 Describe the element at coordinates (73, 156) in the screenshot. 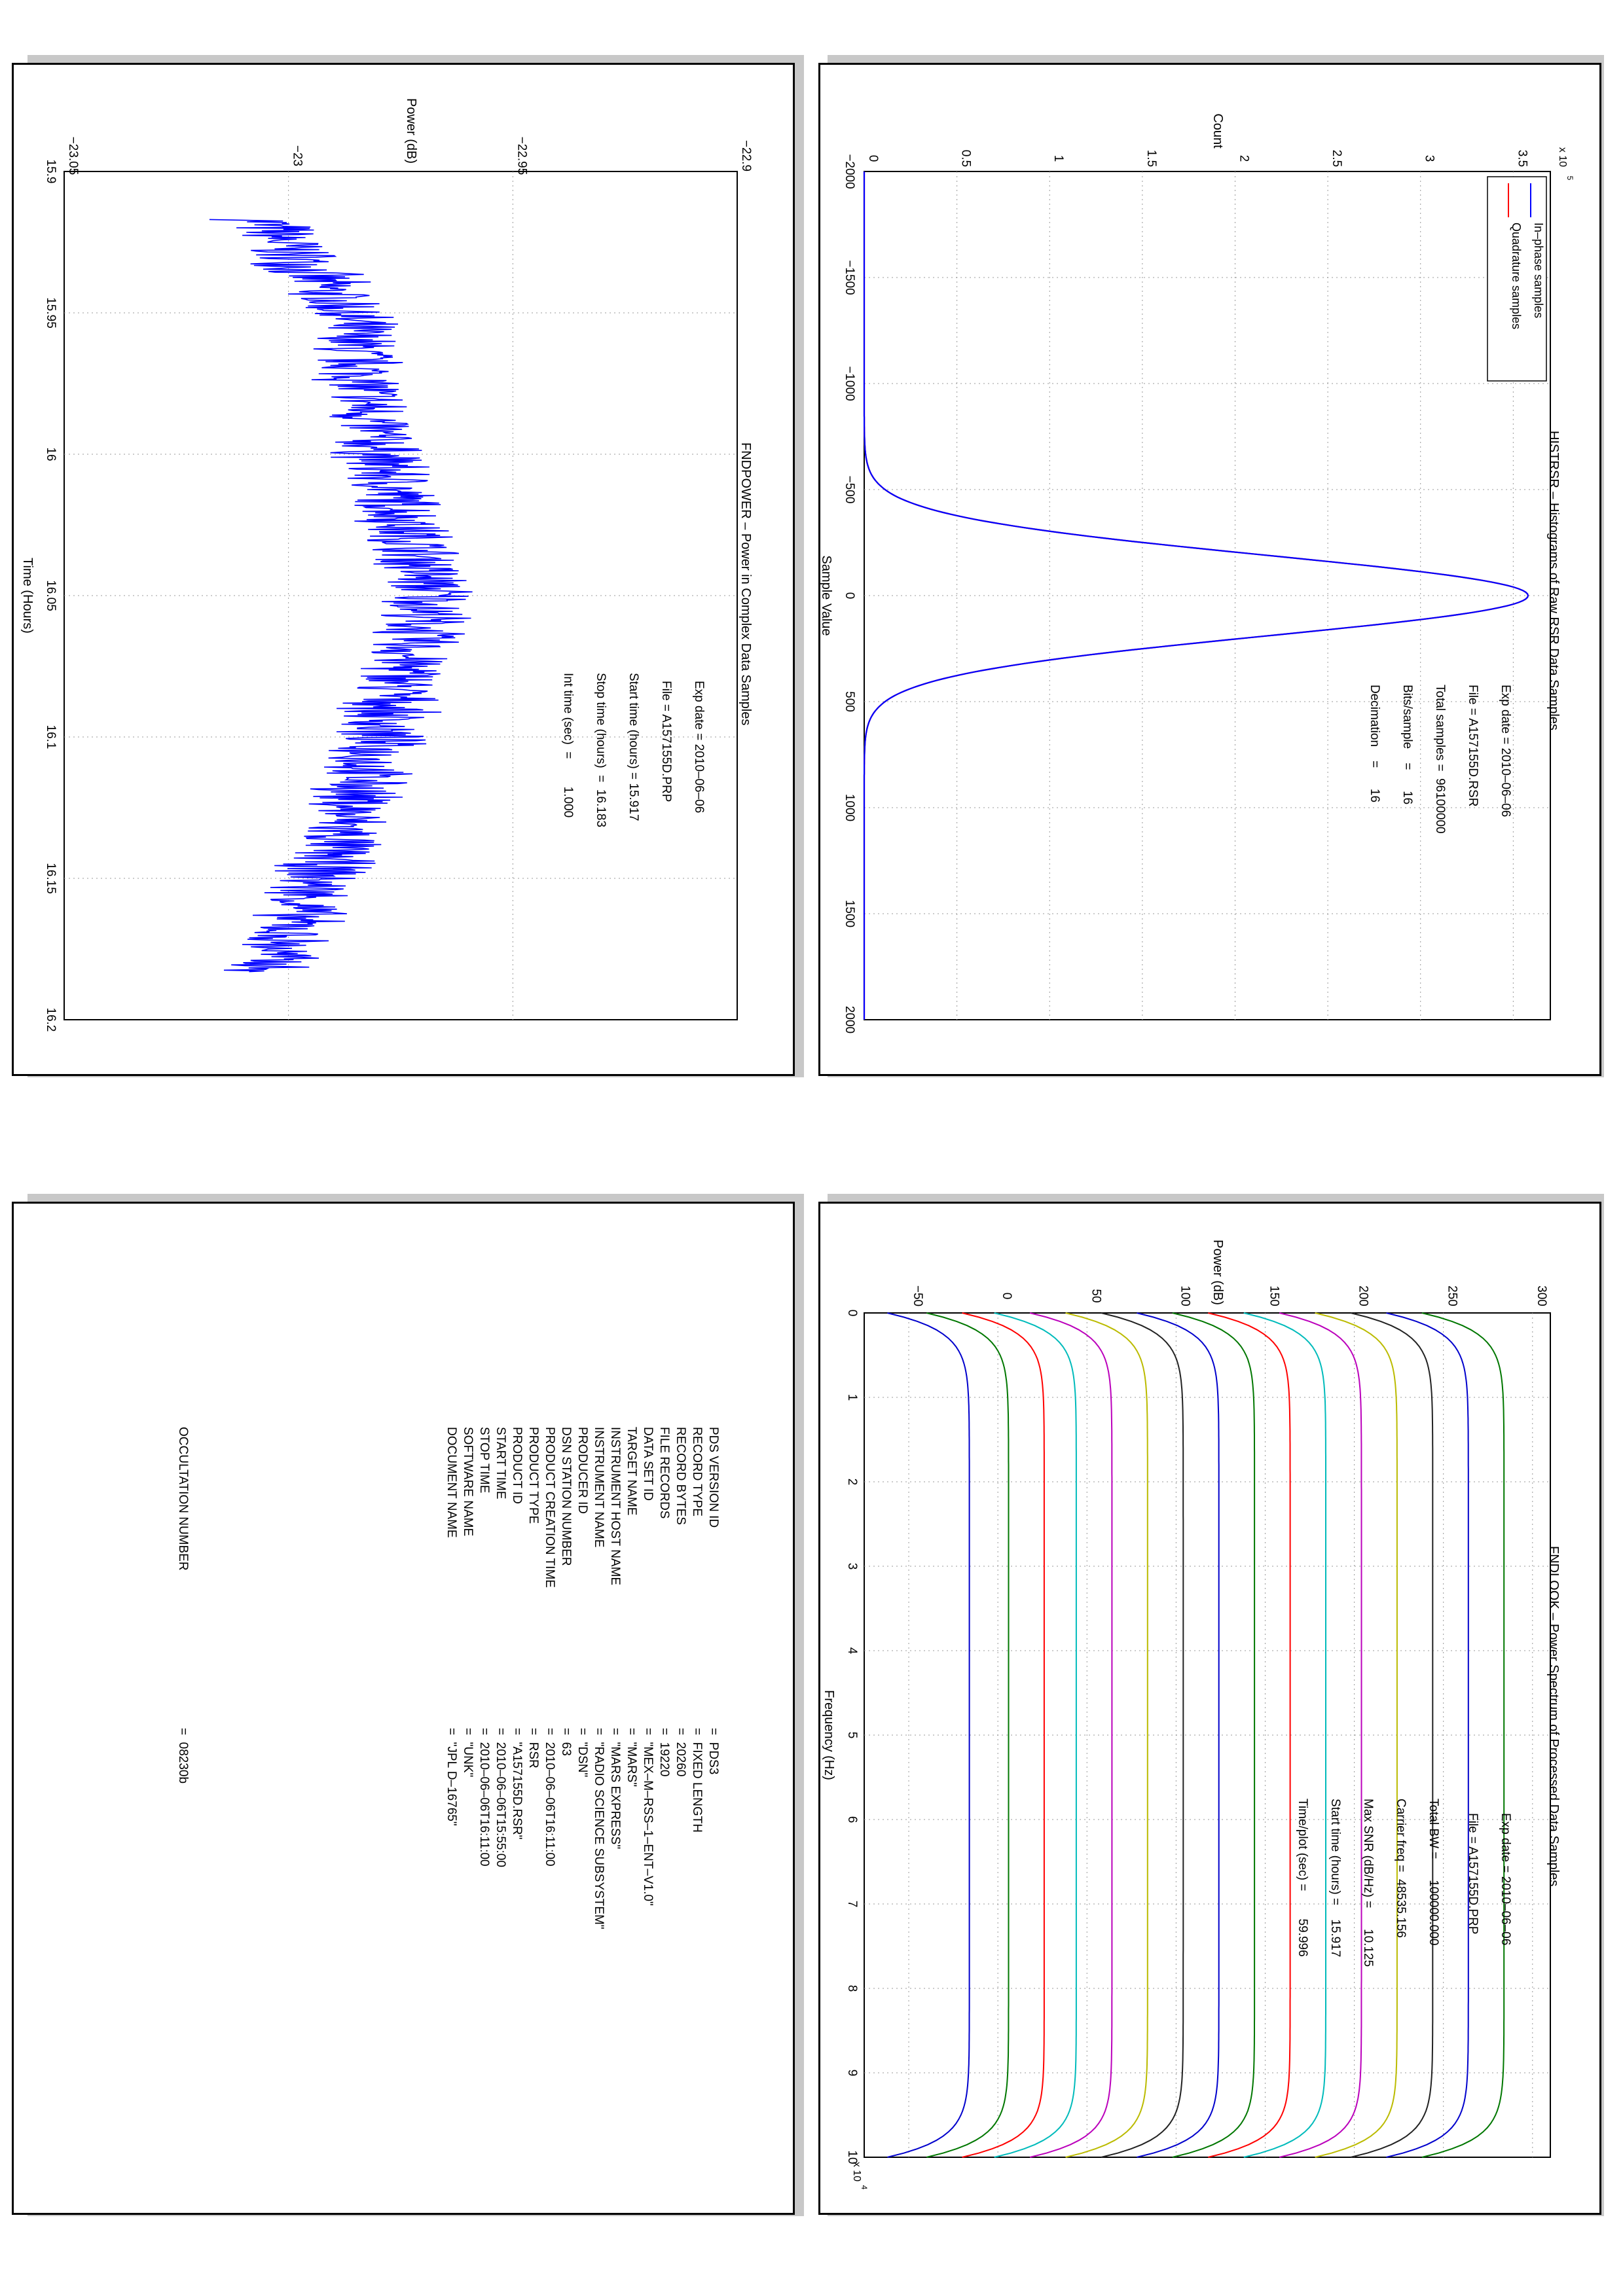

I see `y-tick-label: −23.05` at that location.